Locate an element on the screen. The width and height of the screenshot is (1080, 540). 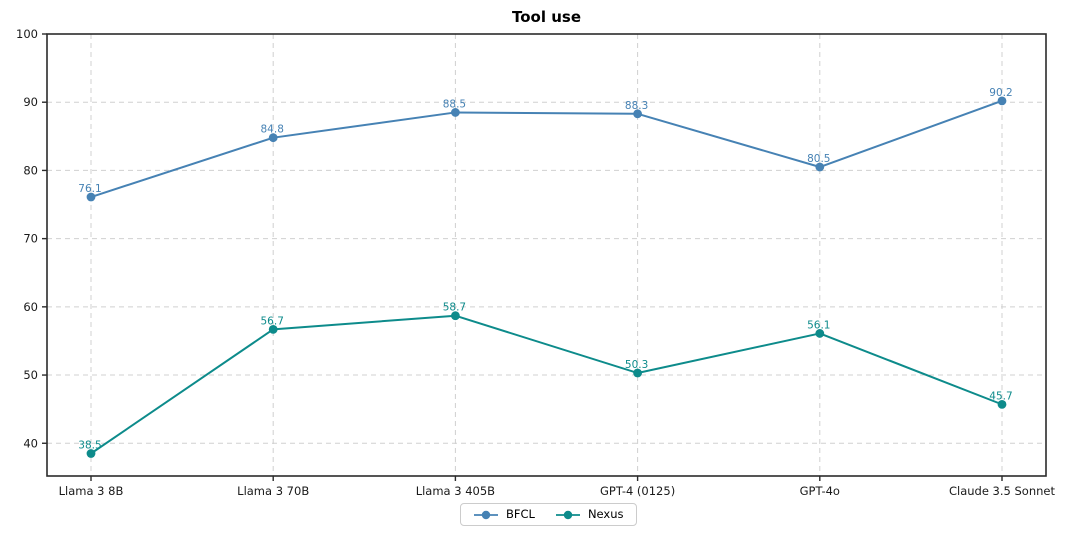
value-label: 58.7 is located at coordinates (454, 308).